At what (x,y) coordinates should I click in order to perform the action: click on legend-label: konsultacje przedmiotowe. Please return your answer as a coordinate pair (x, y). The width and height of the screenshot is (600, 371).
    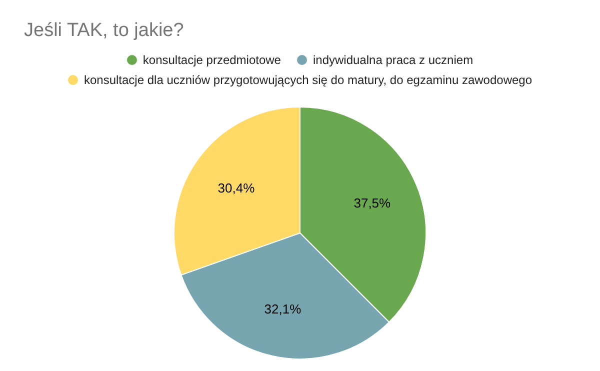
    Looking at the image, I should click on (211, 60).